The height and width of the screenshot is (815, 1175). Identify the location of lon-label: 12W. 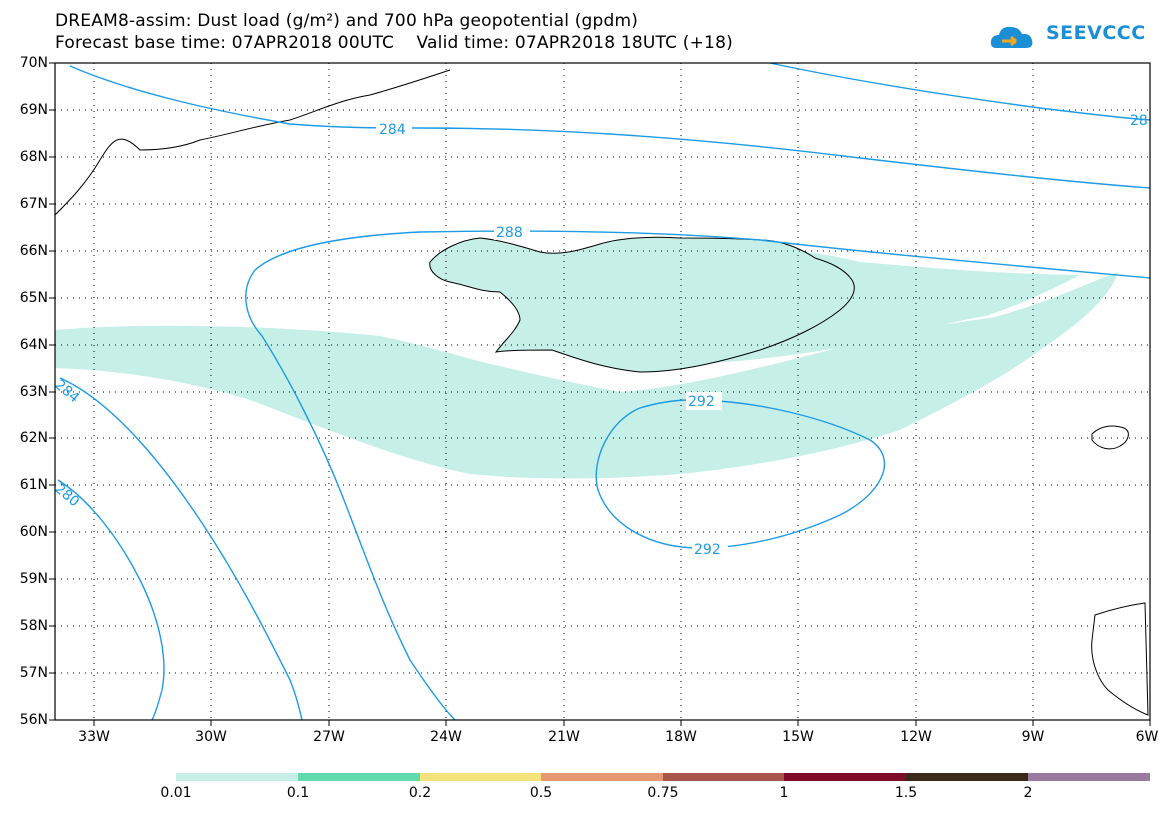
(916, 737).